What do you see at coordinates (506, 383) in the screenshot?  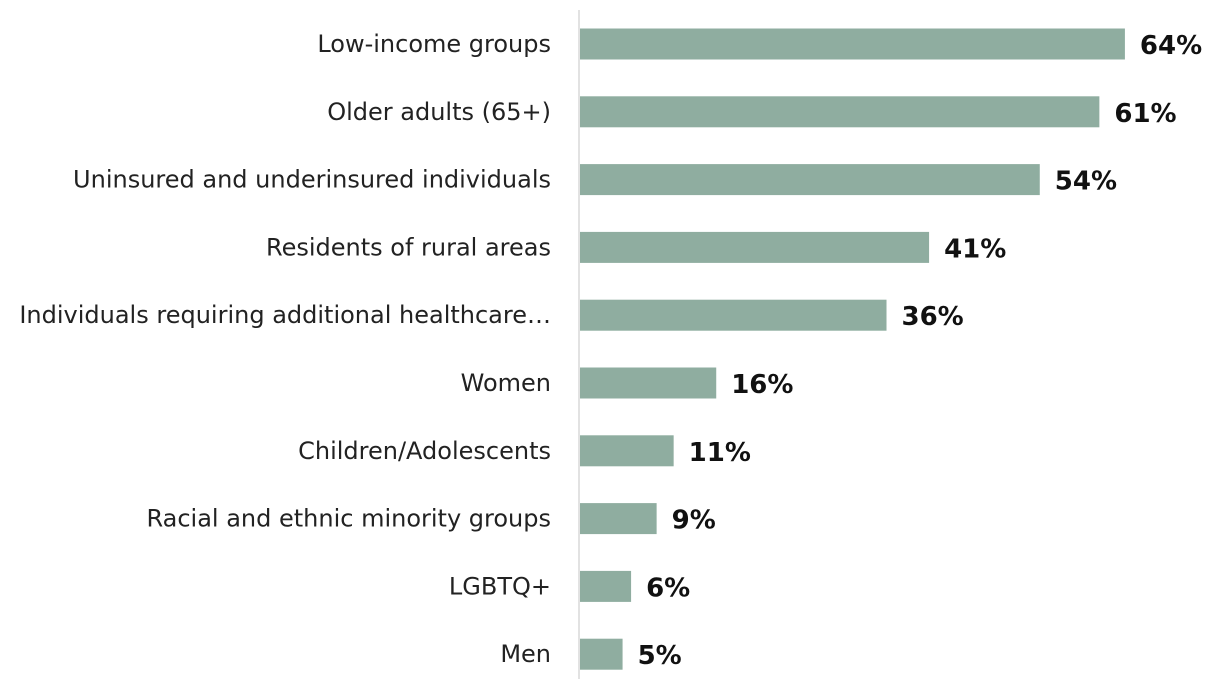 I see `category-label-5: Women` at bounding box center [506, 383].